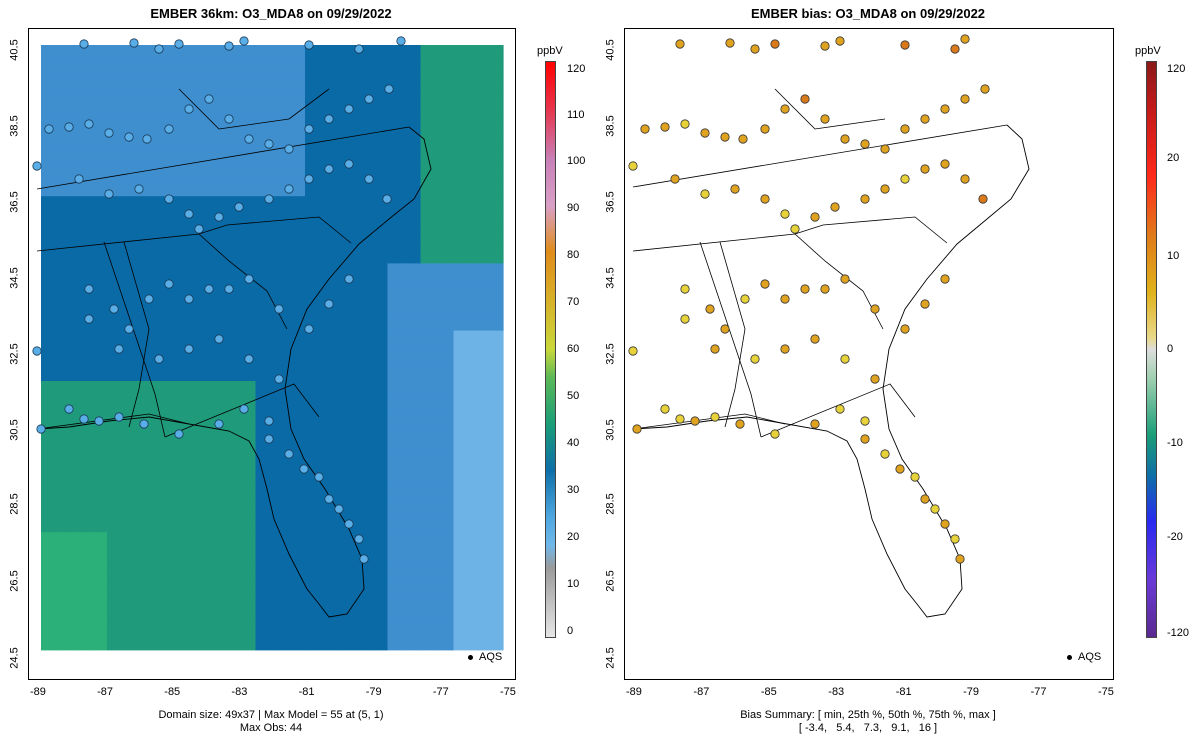 This screenshot has height=750, width=1200. I want to click on left-legend-aqs: AQS, so click(485, 657).